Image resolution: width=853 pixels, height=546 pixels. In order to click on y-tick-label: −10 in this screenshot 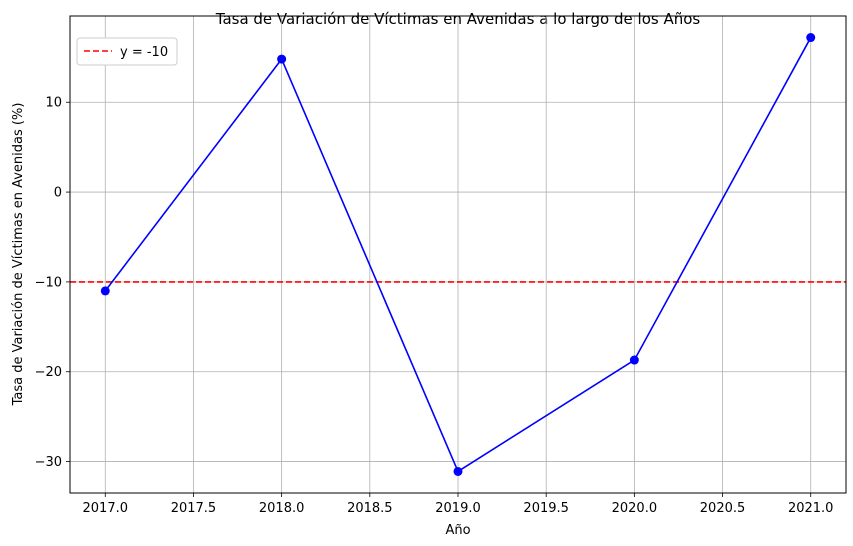, I will do `click(48, 282)`.